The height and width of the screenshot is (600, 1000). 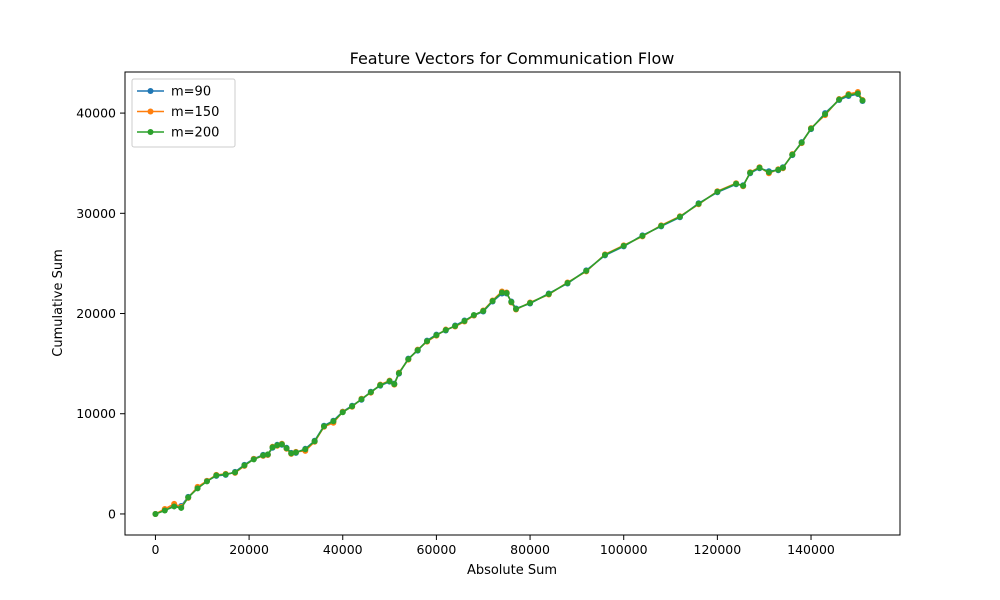 What do you see at coordinates (624, 549) in the screenshot?
I see `x-tick-label: 100000` at bounding box center [624, 549].